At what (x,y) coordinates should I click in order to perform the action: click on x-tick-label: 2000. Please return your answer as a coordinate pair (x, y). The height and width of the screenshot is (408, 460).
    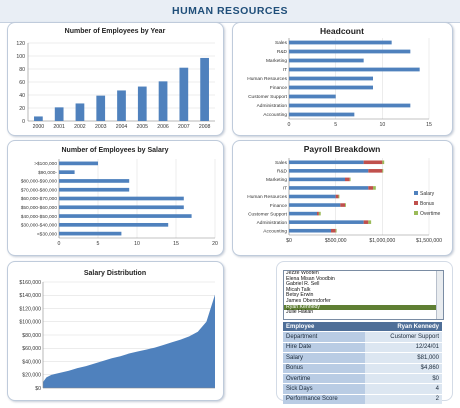
    Looking at the image, I should click on (39, 127).